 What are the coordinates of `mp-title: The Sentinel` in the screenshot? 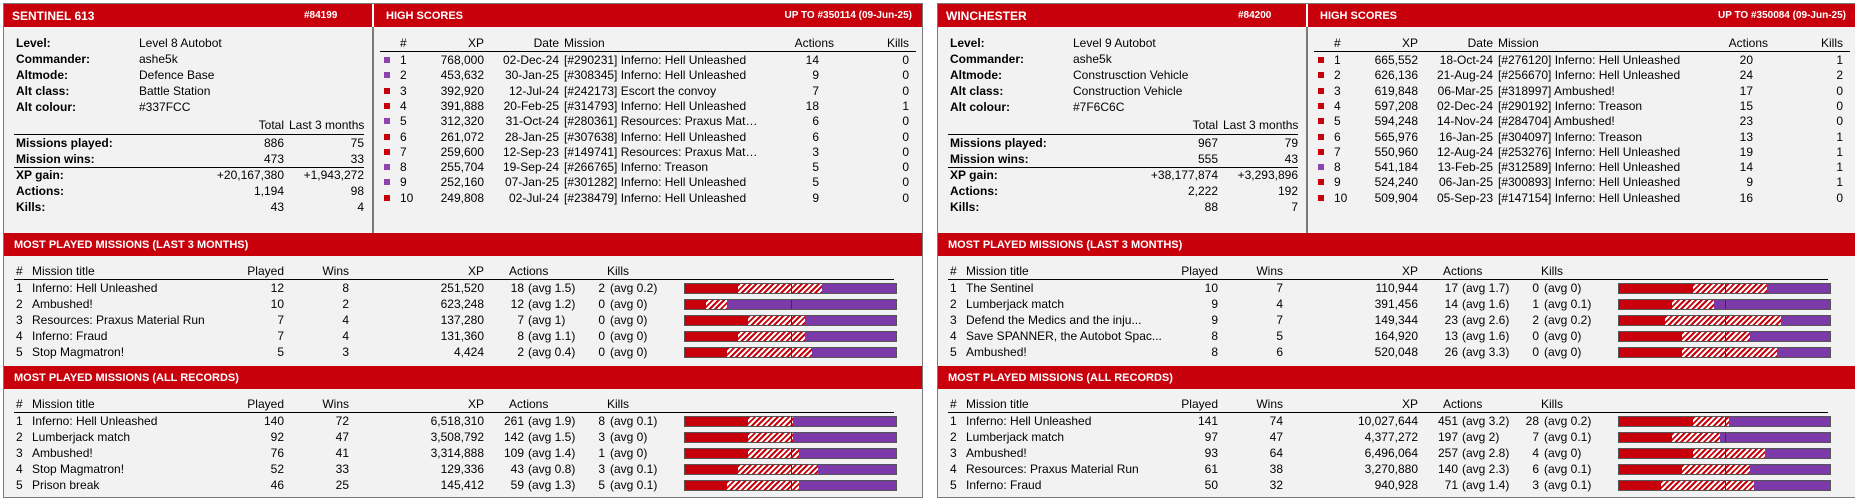 It's located at (1000, 288).